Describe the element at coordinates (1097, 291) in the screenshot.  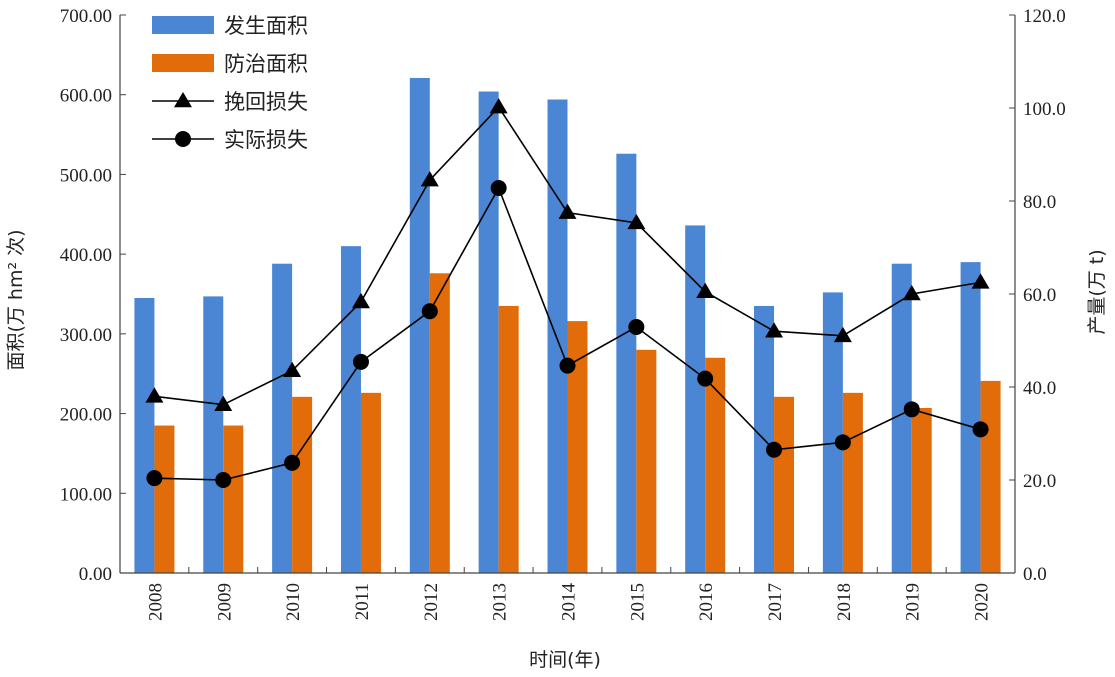
I see `y-axis-right-title: 产量(万 t)` at that location.